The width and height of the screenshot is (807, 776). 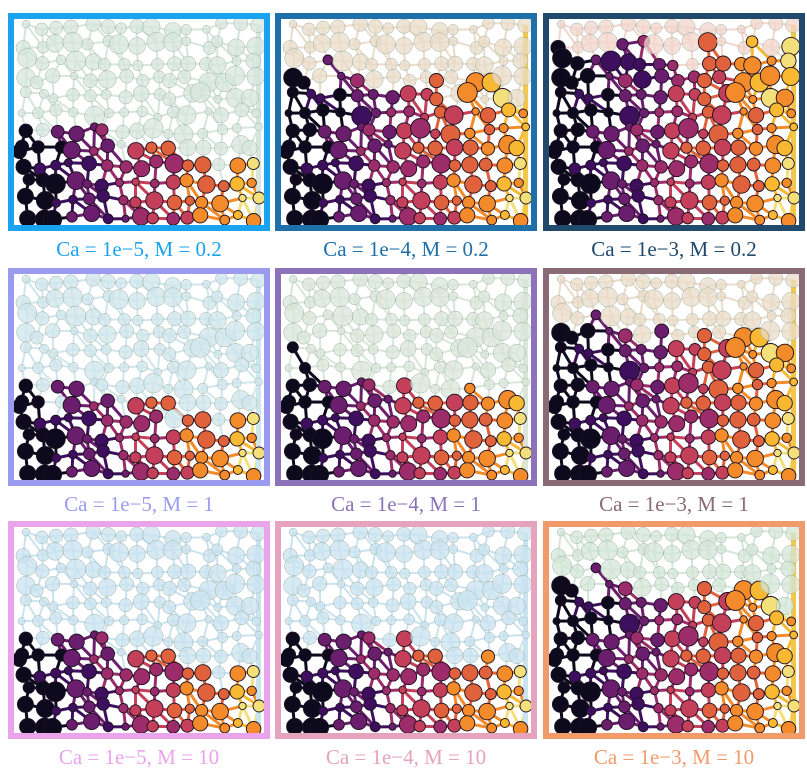 What do you see at coordinates (674, 630) in the screenshot?
I see `pore-network-plot` at bounding box center [674, 630].